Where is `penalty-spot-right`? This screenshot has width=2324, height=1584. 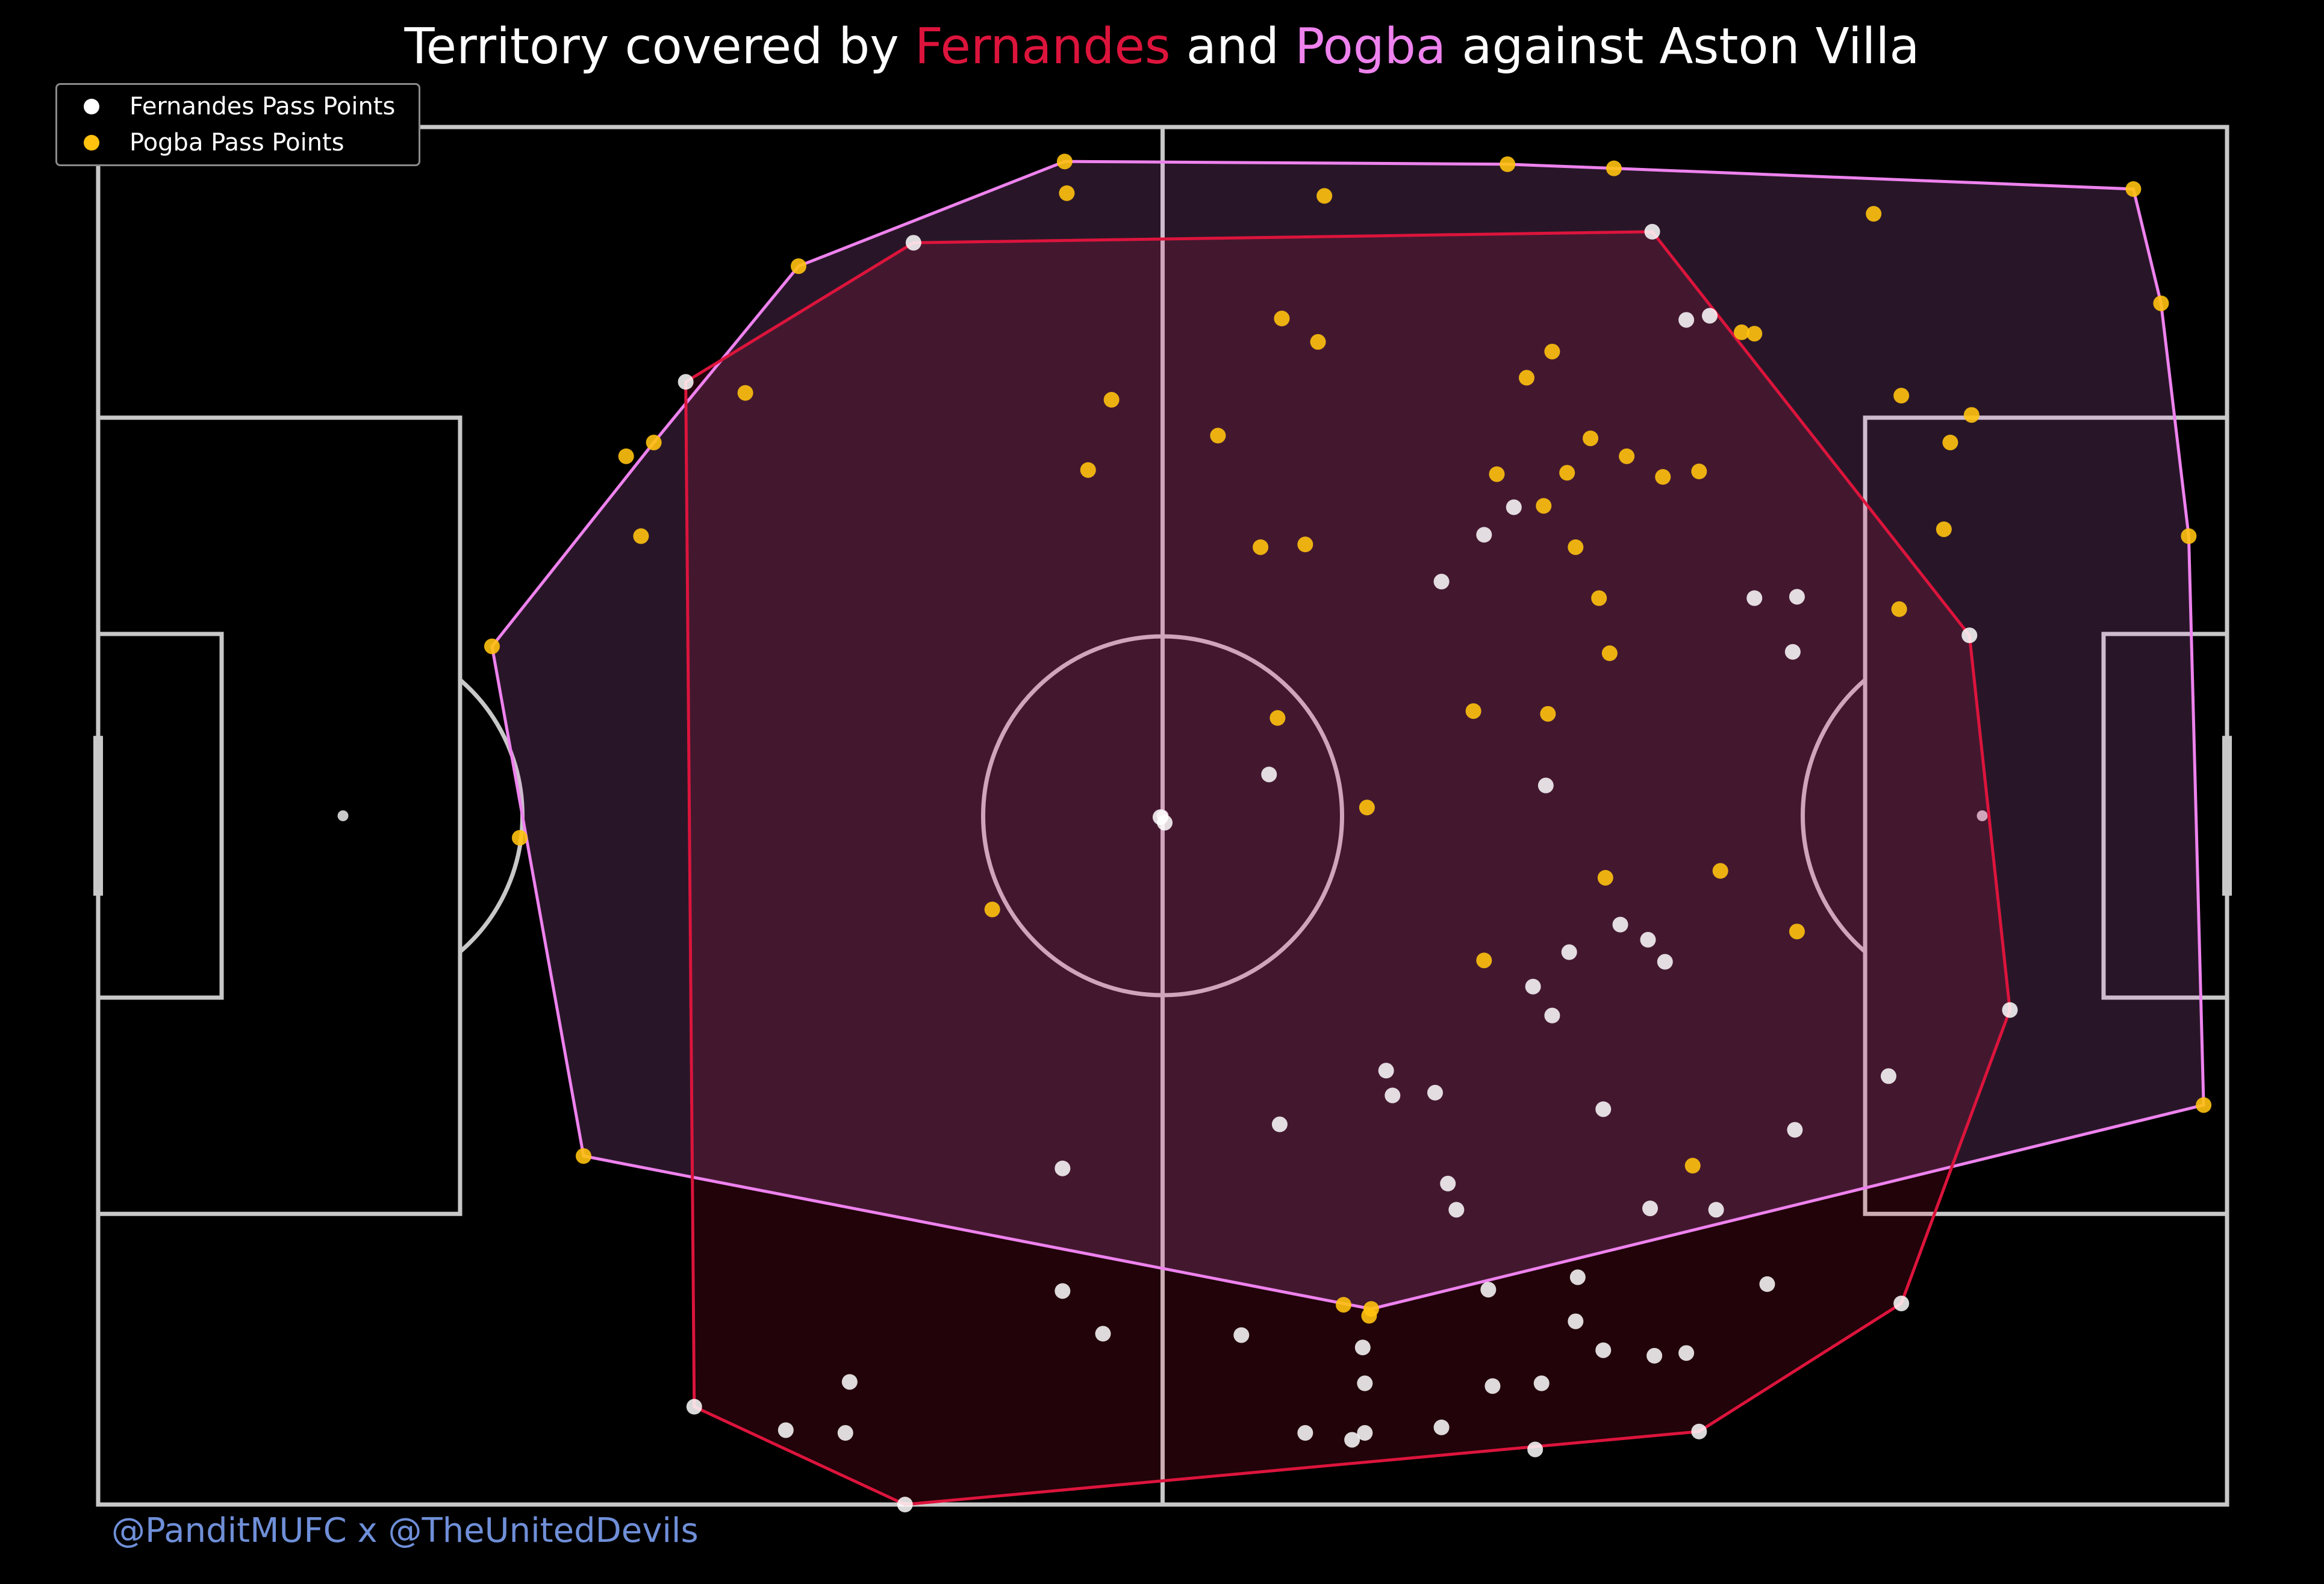 penalty-spot-right is located at coordinates (1982, 815).